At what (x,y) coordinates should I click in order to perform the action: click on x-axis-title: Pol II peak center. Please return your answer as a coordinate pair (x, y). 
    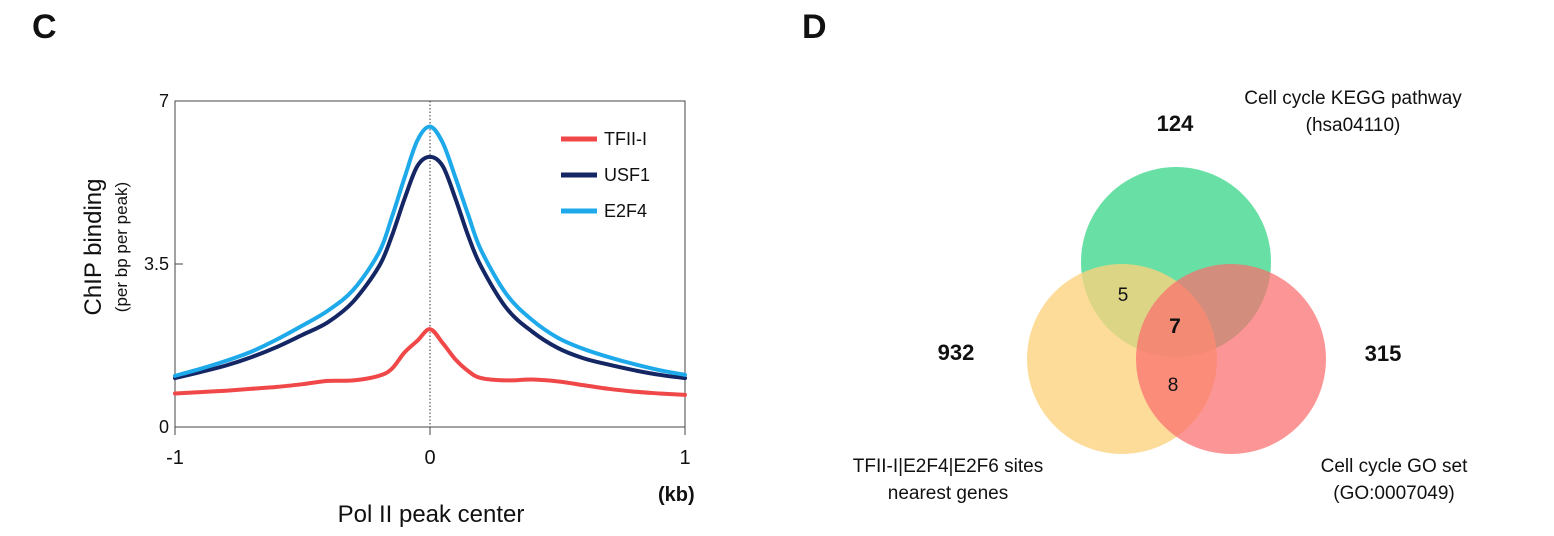
    Looking at the image, I should click on (431, 514).